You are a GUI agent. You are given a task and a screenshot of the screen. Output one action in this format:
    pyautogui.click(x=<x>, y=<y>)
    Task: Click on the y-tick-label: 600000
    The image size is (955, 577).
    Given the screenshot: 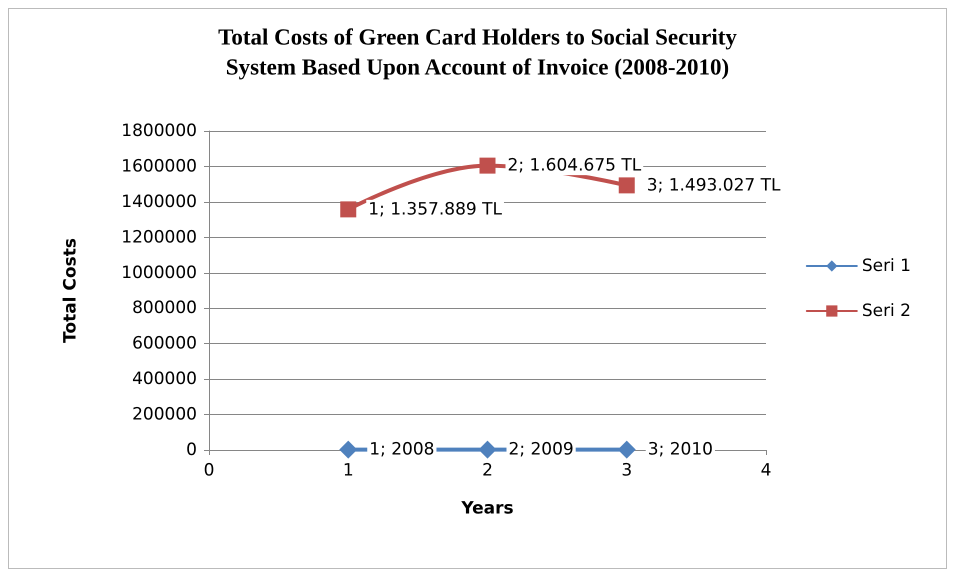 What is the action you would take?
    pyautogui.click(x=164, y=344)
    